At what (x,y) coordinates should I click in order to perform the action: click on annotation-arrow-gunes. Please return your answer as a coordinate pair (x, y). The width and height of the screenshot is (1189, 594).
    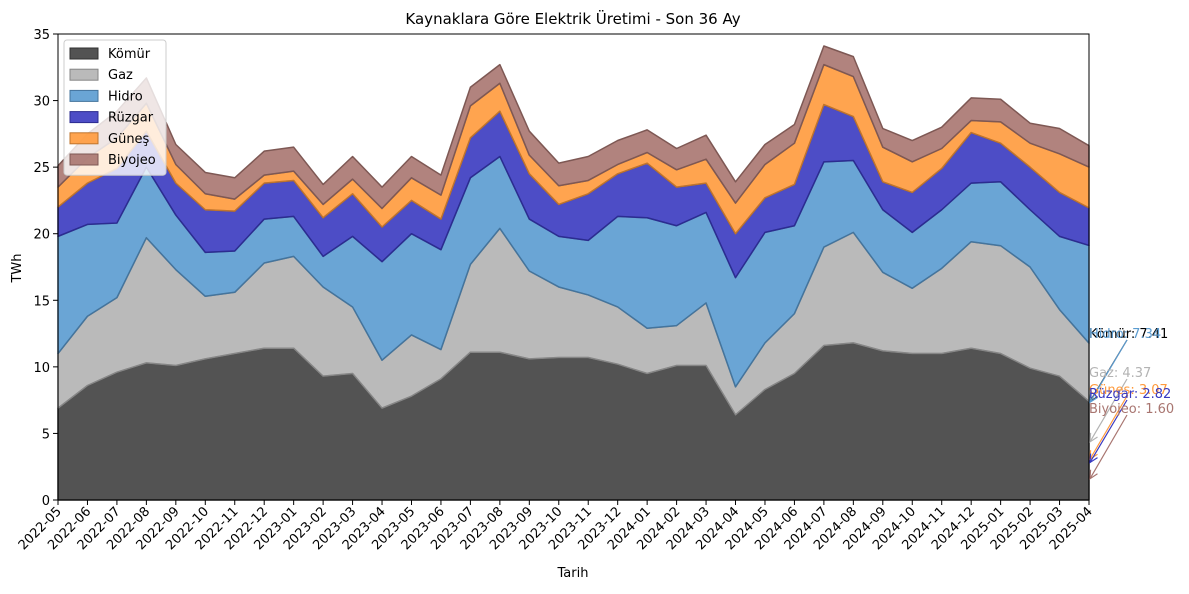
    Looking at the image, I should click on (1108, 427).